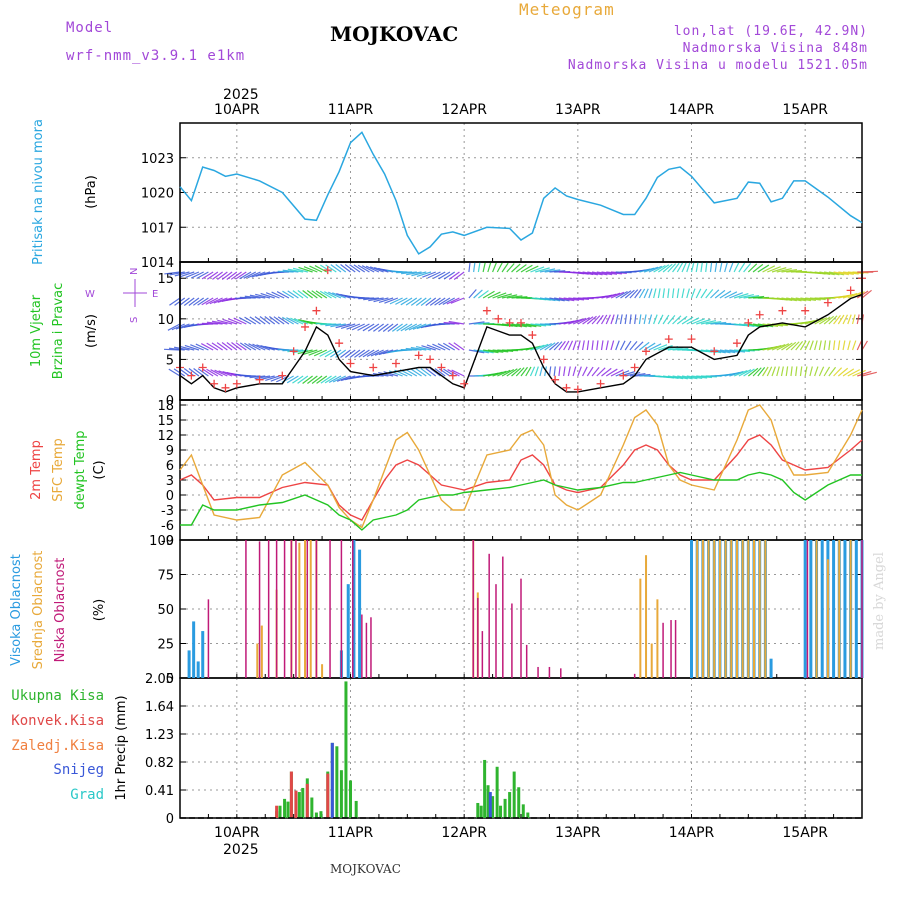 The height and width of the screenshot is (900, 900). What do you see at coordinates (805, 110) in the screenshot?
I see `top-date-label: 15APR` at bounding box center [805, 110].